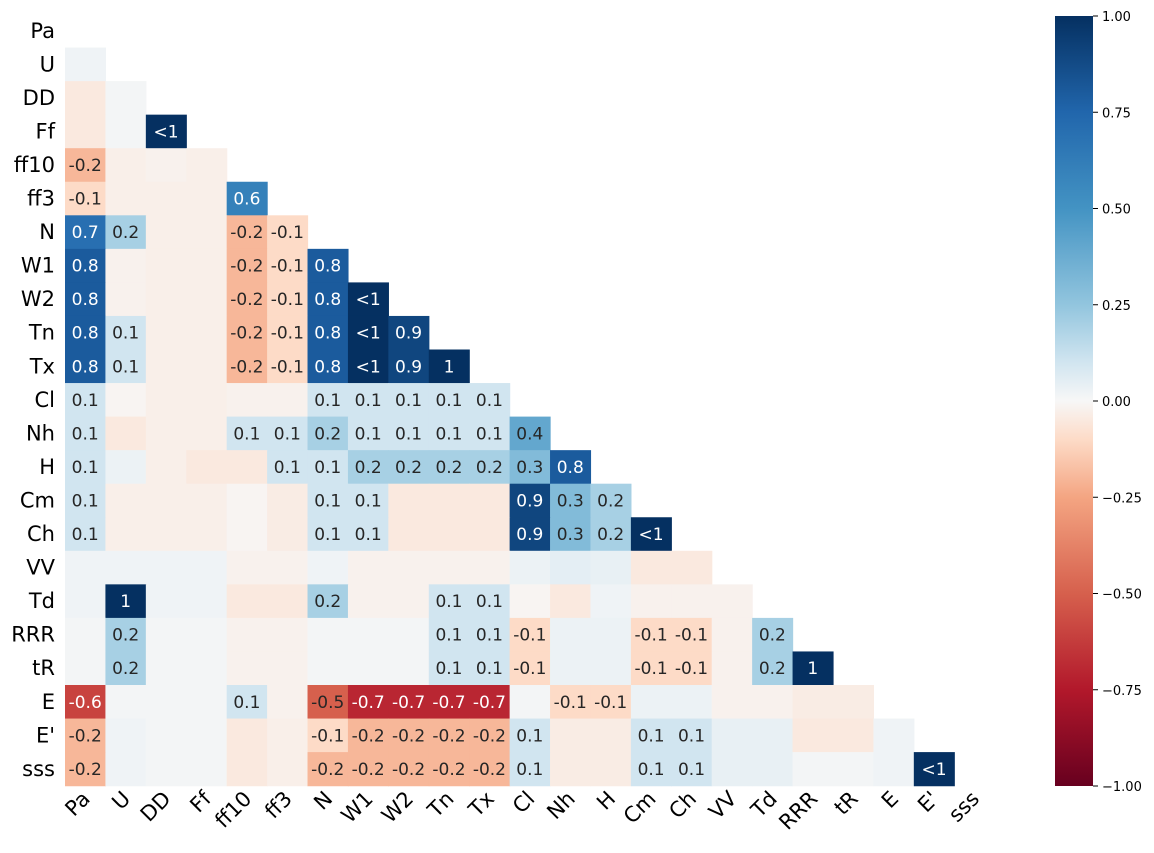  I want to click on colorbar-tick-label: 0.50, so click(1116, 210).